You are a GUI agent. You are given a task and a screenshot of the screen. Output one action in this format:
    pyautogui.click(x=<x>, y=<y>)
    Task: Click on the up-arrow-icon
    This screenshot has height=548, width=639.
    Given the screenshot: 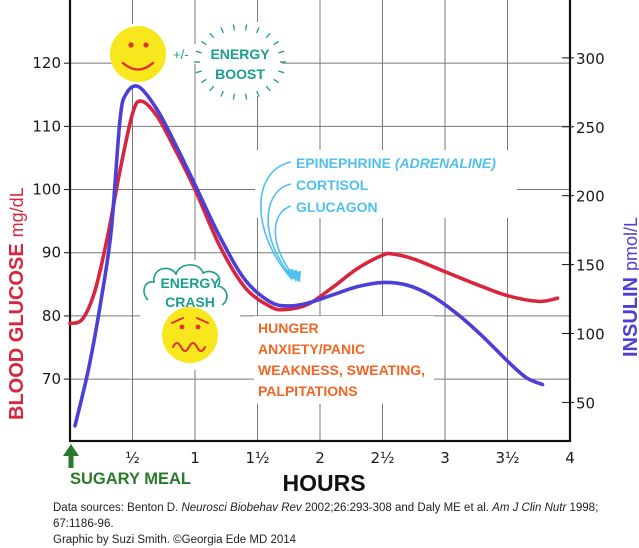 What is the action you would take?
    pyautogui.click(x=71, y=456)
    